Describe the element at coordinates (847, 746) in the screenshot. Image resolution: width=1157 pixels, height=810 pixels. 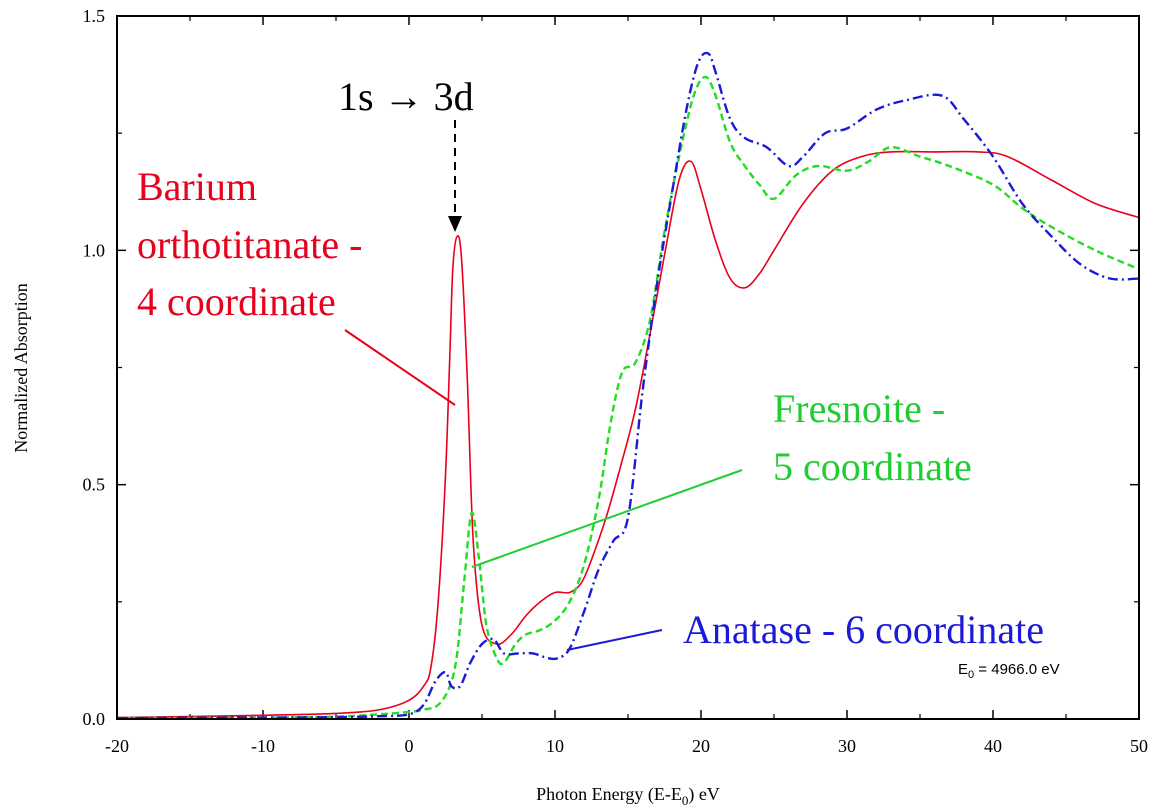
I see `x-tick-label: 30` at that location.